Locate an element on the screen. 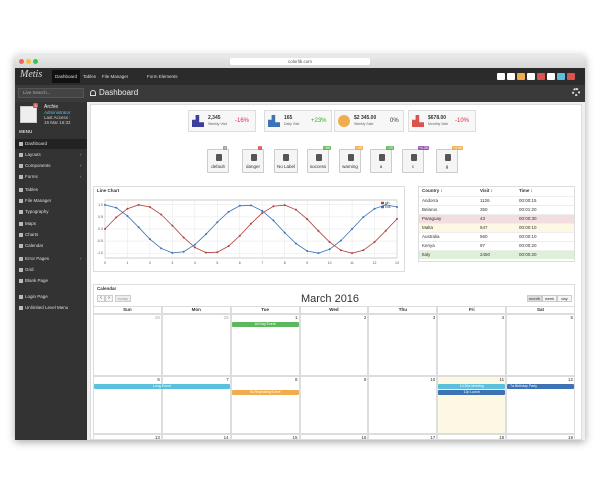 Image resolution: width=600 pixels, height=500 pixels. menu-item: Tables is located at coordinates (32, 189).